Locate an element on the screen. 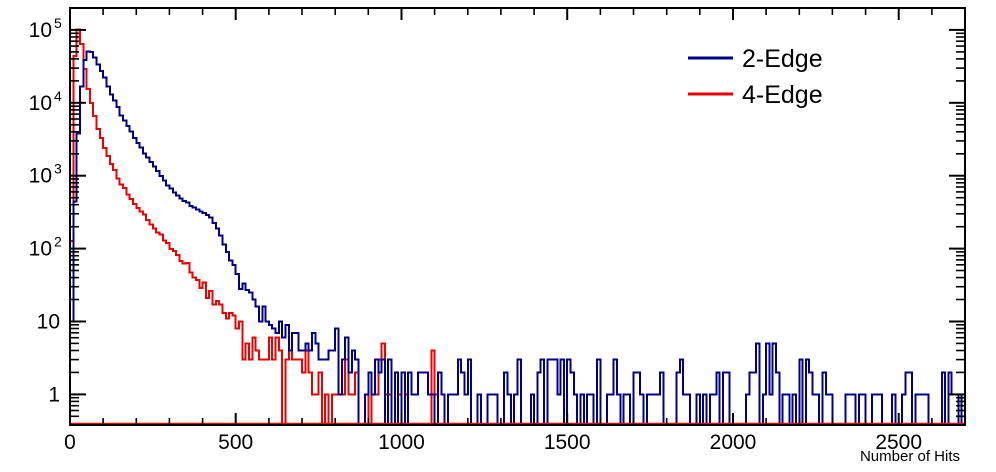 The width and height of the screenshot is (996, 472). x-tick-label: 0 is located at coordinates (70, 442).